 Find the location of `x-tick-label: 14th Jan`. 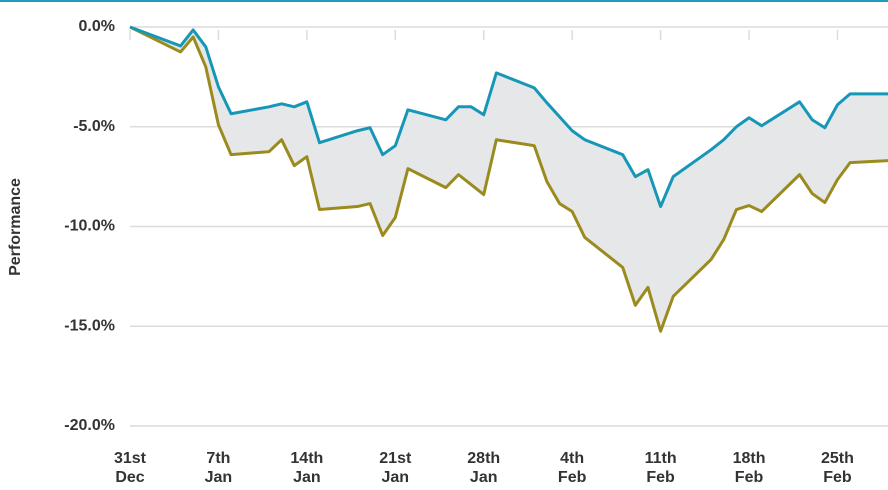

x-tick-label: 14th Jan is located at coordinates (307, 468).